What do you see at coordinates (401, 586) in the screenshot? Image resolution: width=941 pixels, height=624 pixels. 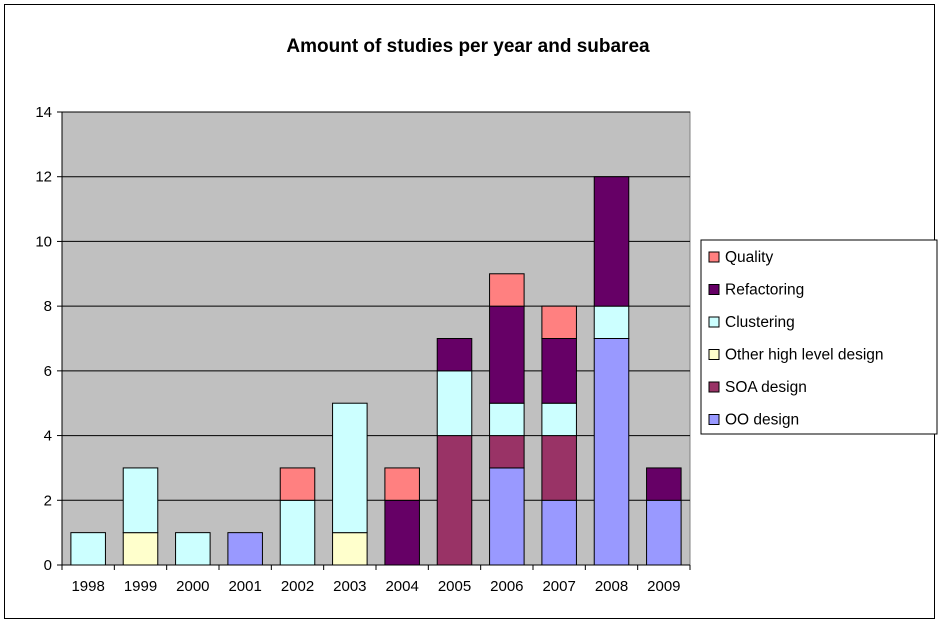 I see `x-tick-label: 2004` at bounding box center [401, 586].